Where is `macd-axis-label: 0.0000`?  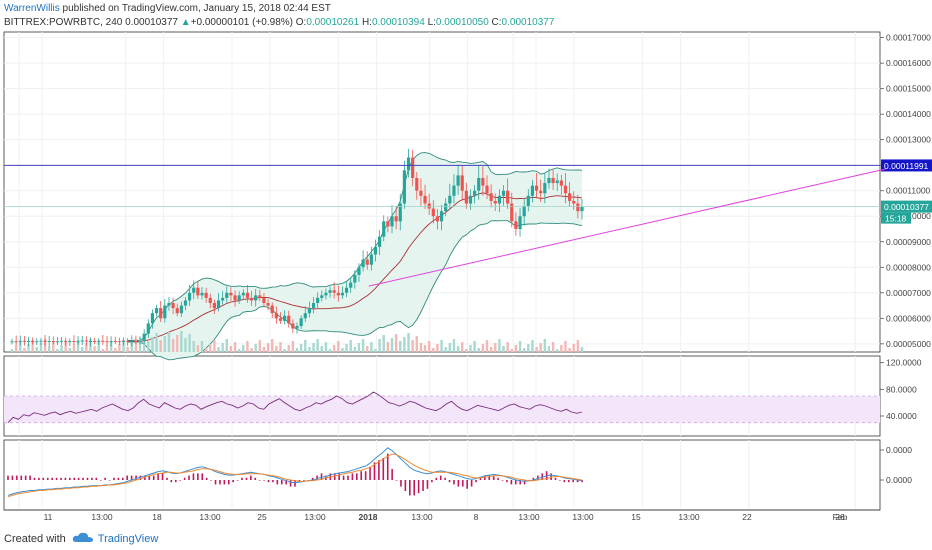 macd-axis-label: 0.0000 is located at coordinates (899, 480).